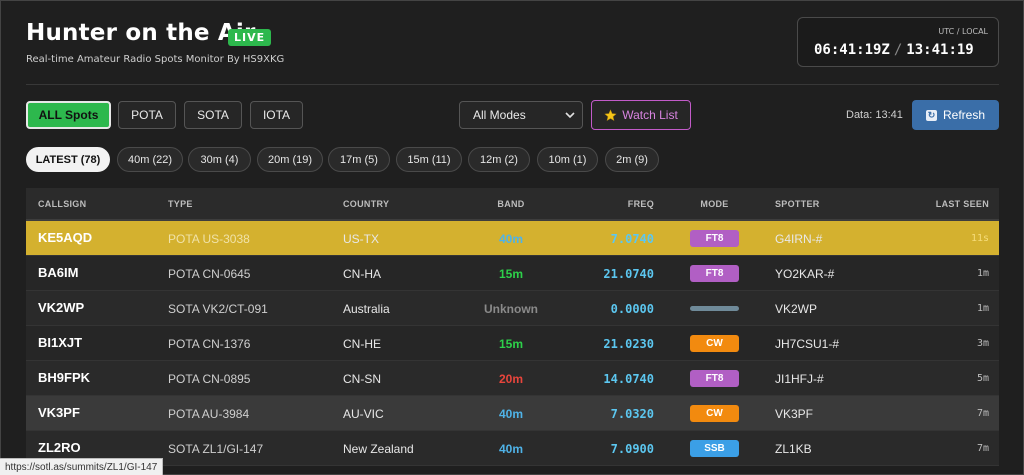 The image size is (1024, 475). I want to click on live-badge: LIVE, so click(250, 37).